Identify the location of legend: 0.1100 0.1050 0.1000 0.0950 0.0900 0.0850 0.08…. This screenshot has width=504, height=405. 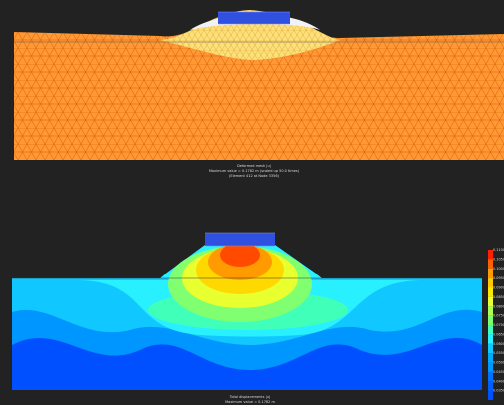
(496, 324).